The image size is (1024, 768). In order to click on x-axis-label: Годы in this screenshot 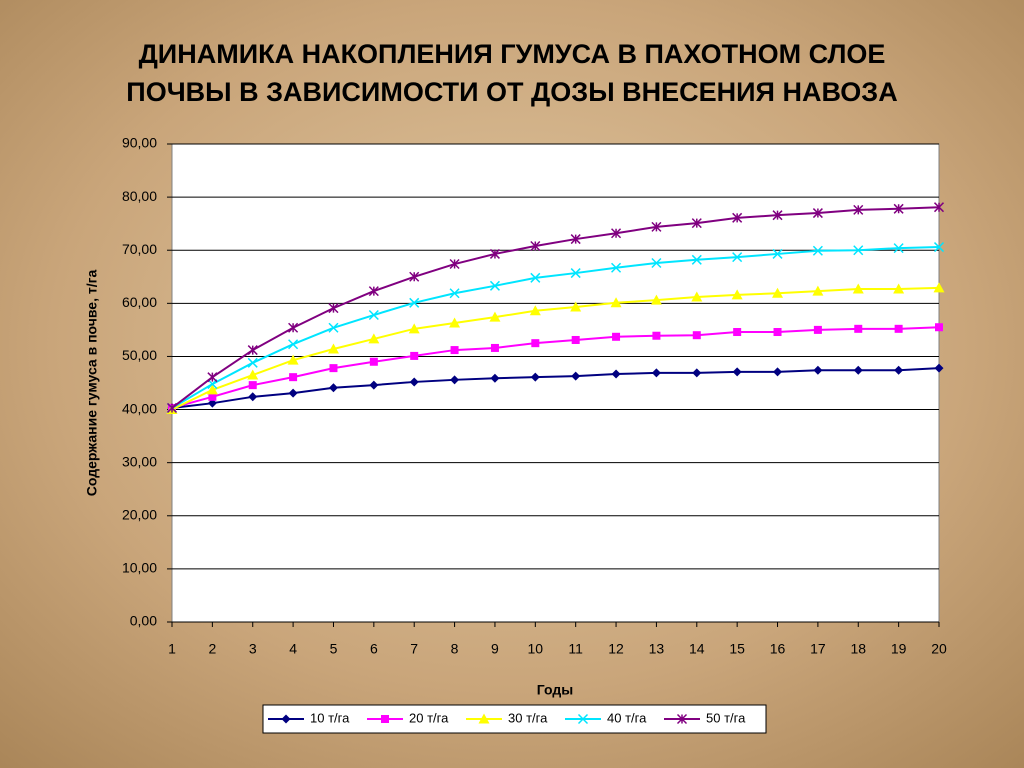, I will do `click(555, 690)`.